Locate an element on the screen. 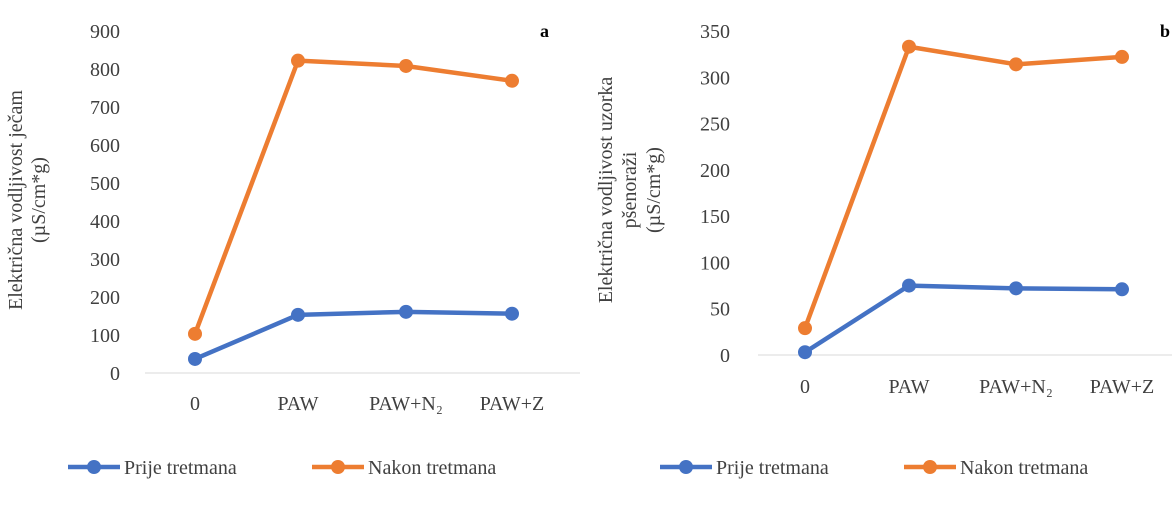 This screenshot has height=509, width=1175. y-tick-labels-a: 0 100 200 300 400 500 600 700 800 900 is located at coordinates (105, 203).